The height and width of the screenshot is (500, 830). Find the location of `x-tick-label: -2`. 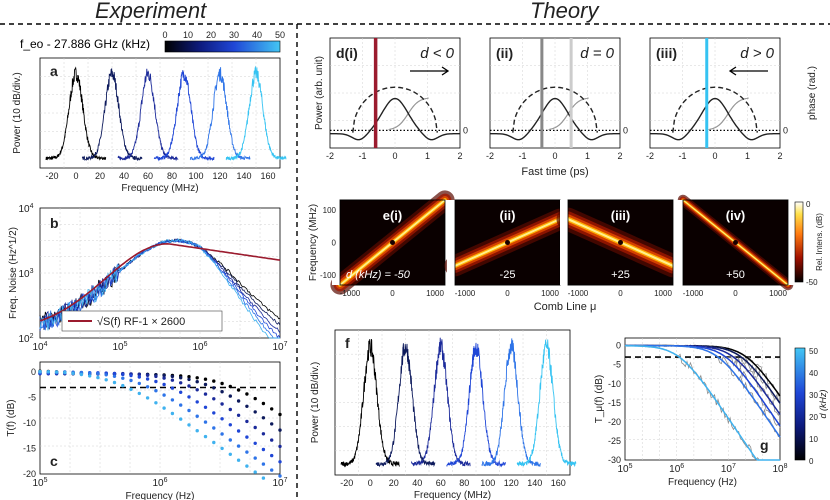

x-tick-label: -2 is located at coordinates (490, 156).